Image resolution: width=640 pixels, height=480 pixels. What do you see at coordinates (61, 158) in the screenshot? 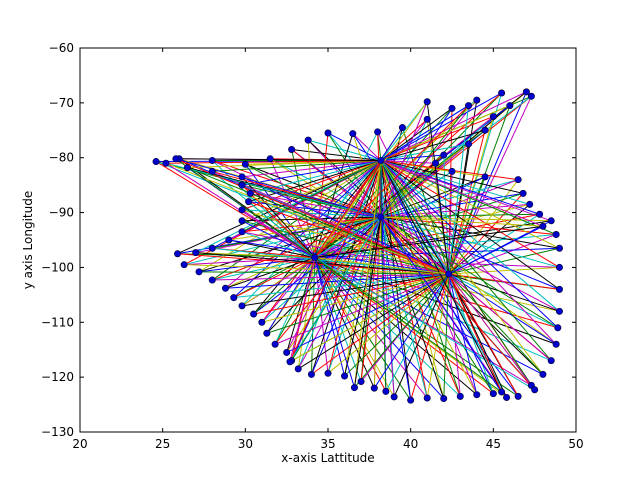
I see `y-tick-label: −80` at bounding box center [61, 158].